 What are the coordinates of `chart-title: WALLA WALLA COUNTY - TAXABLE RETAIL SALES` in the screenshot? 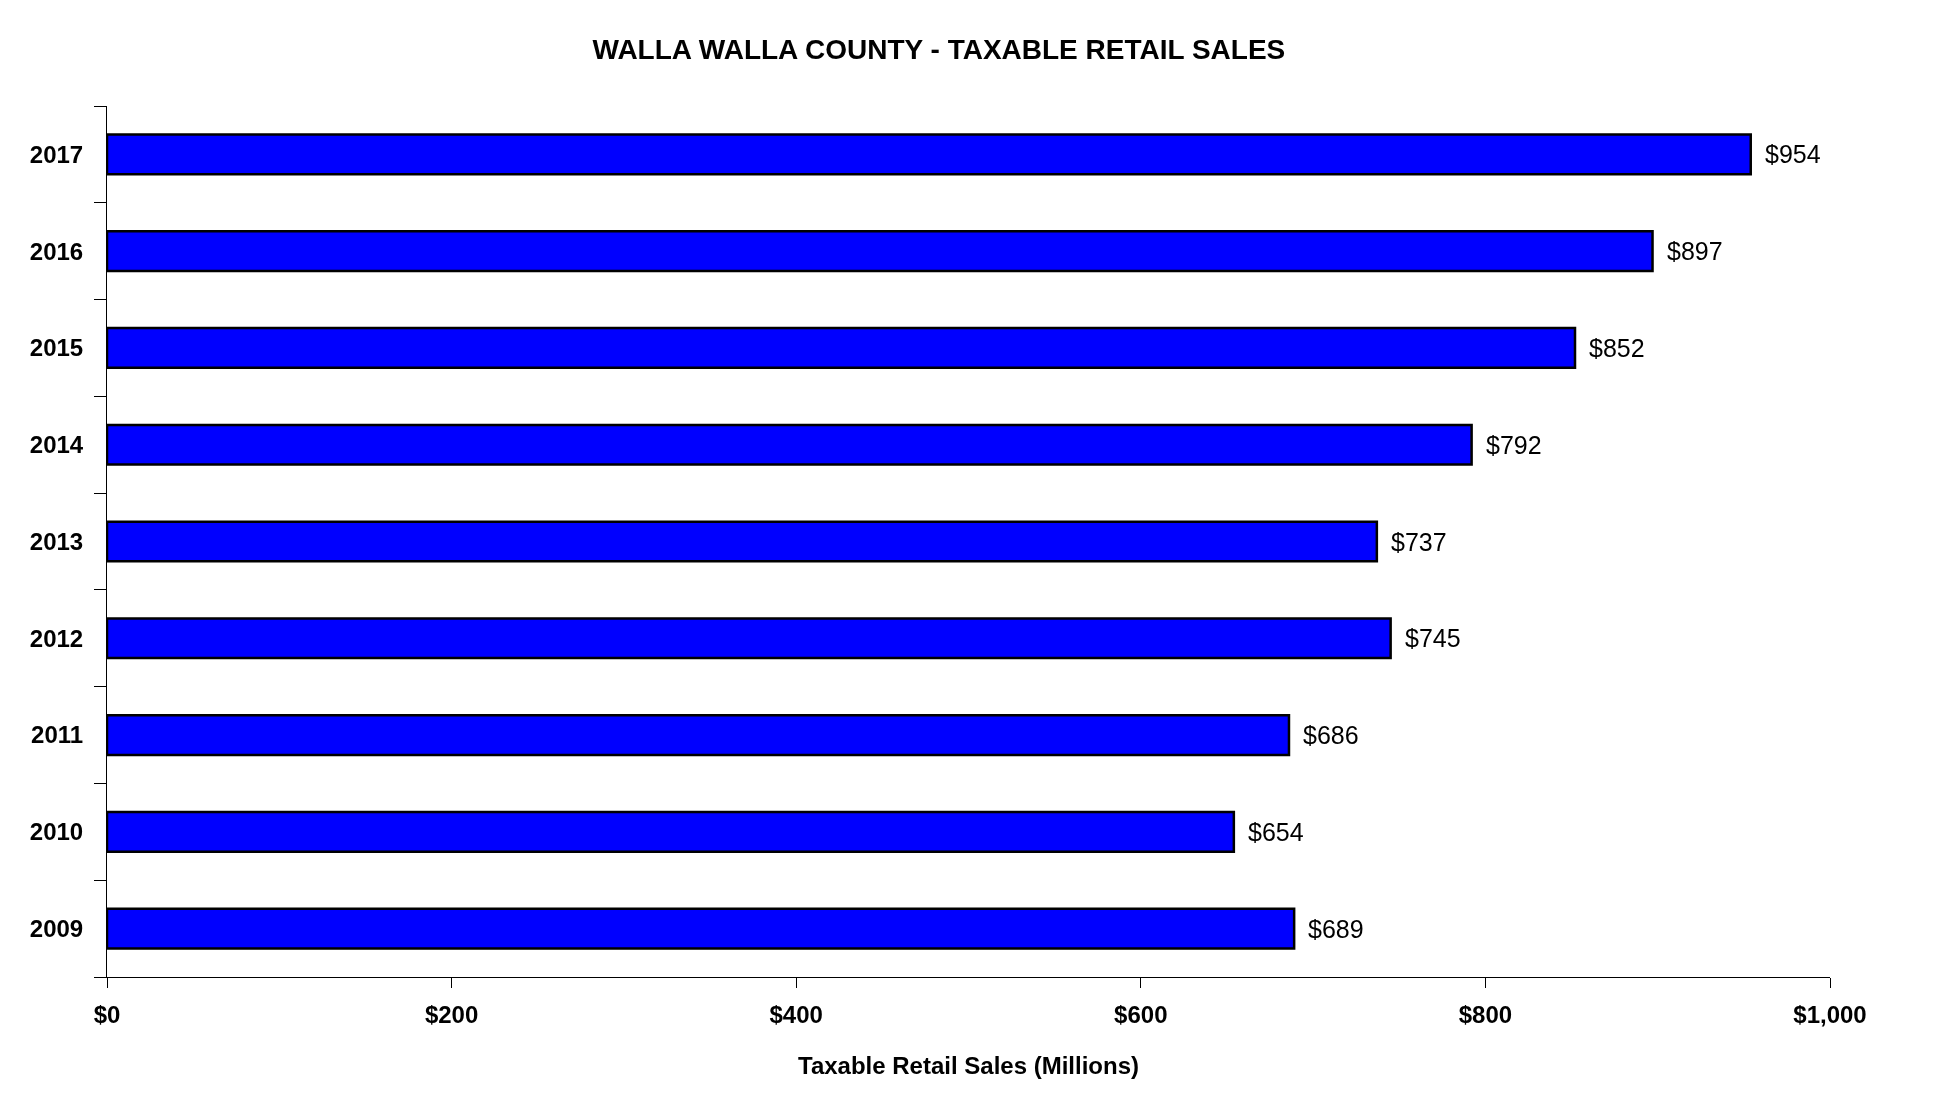 It's located at (939, 49).